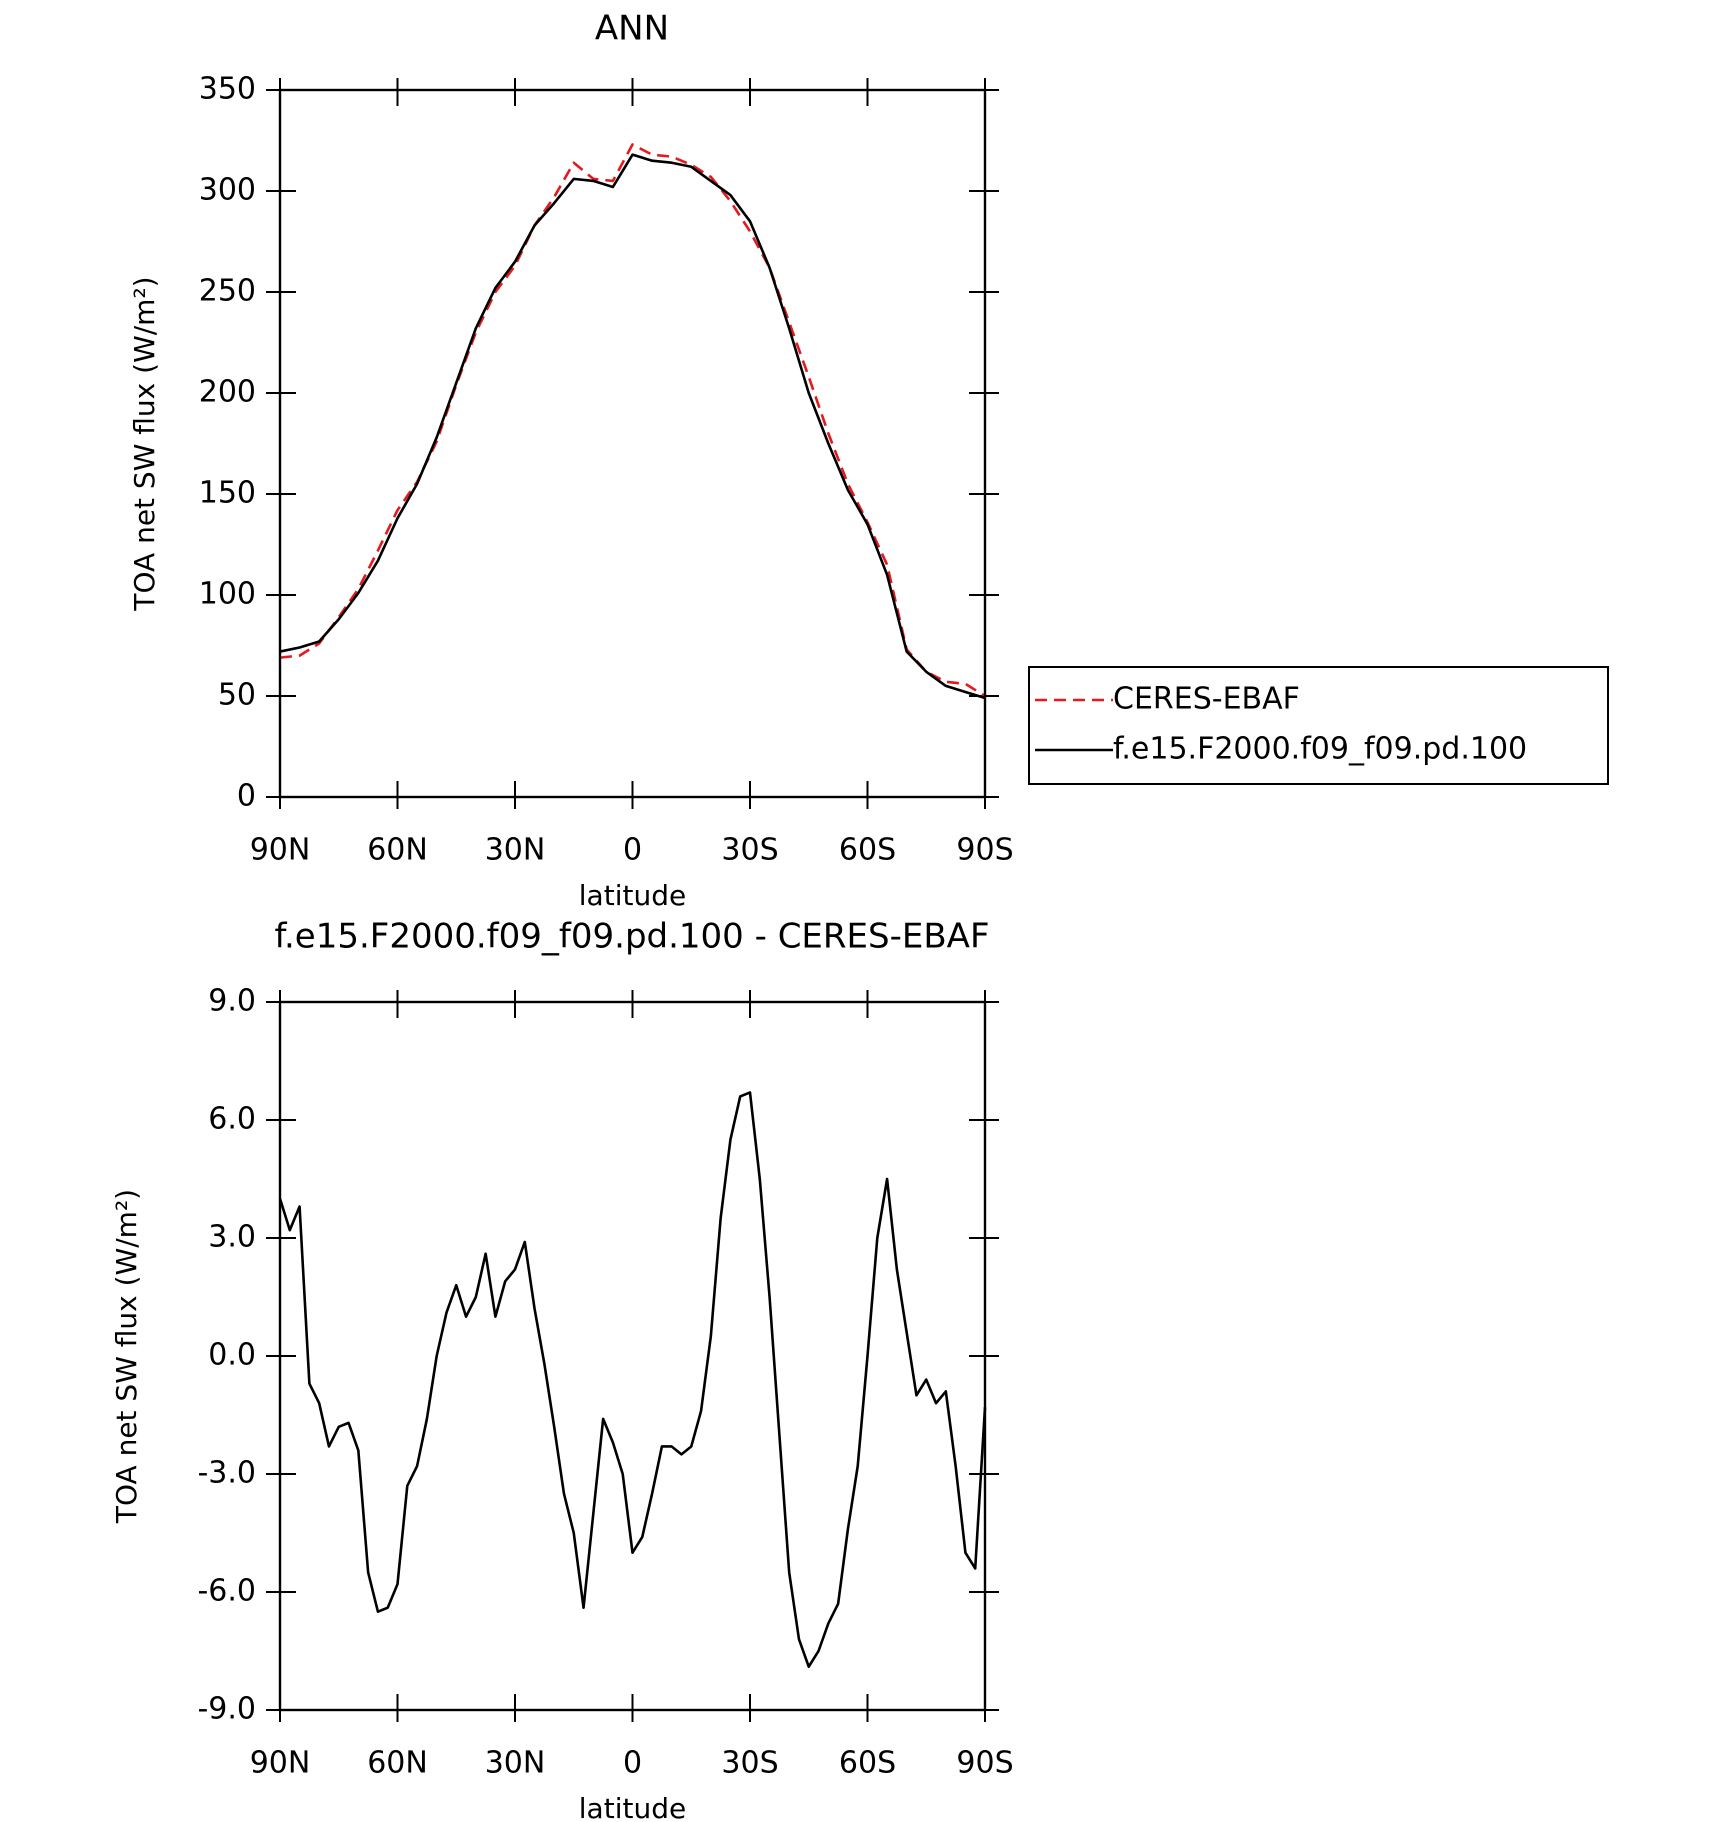 Image resolution: width=1710 pixels, height=1822 pixels. I want to click on chart-title: ANN, so click(632, 29).